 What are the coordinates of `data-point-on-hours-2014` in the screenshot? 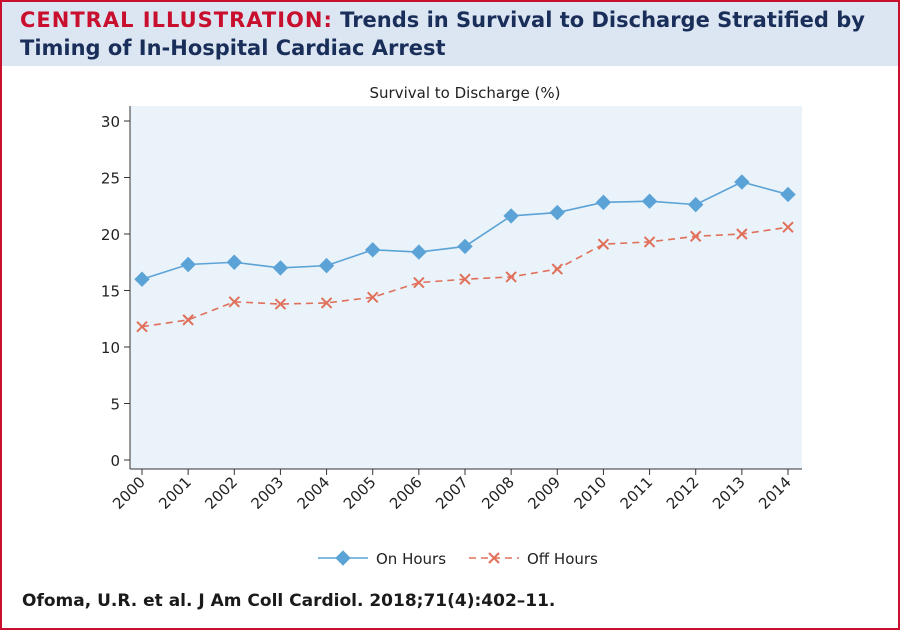 It's located at (788, 194).